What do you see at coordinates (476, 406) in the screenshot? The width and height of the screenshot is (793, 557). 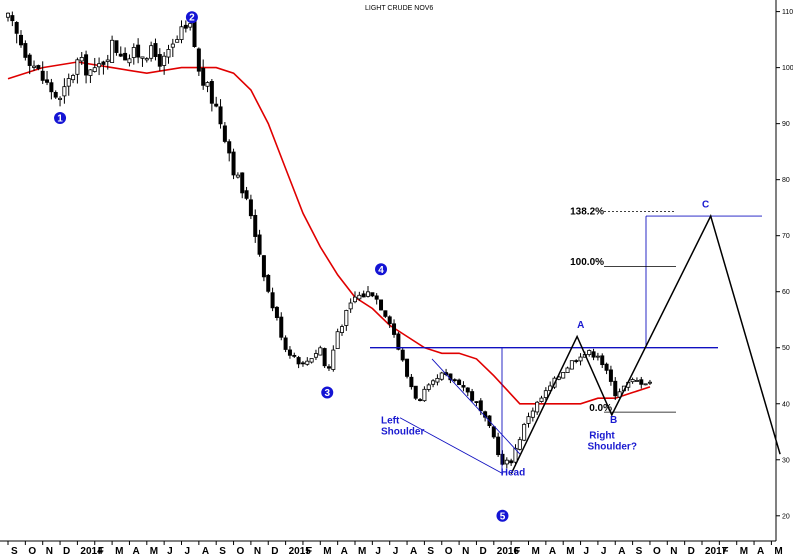 I see `wedge-upper-line` at bounding box center [476, 406].